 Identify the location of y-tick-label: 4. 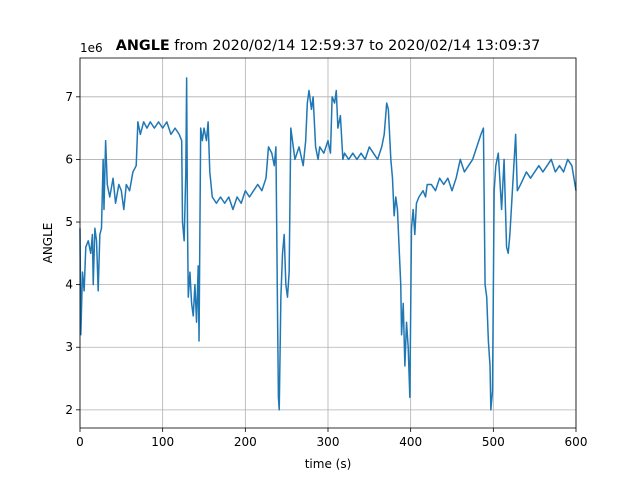
(69, 285).